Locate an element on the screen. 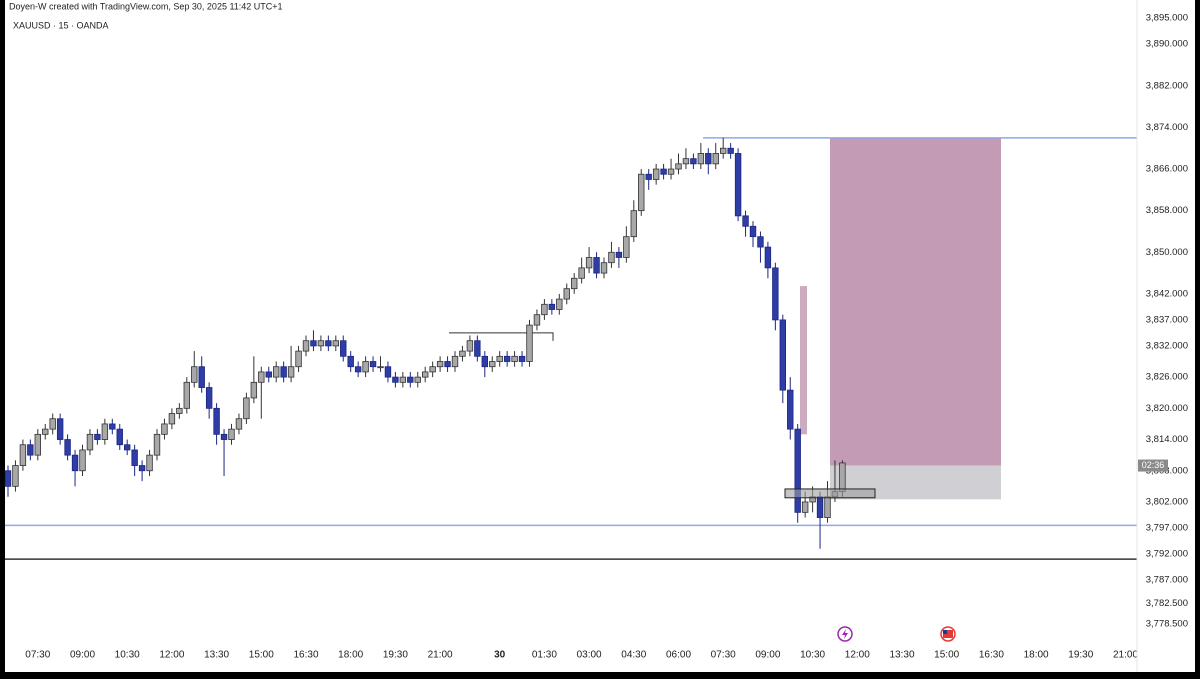 The height and width of the screenshot is (679, 1200). countdown-label: 02:36 is located at coordinates (1153, 465).